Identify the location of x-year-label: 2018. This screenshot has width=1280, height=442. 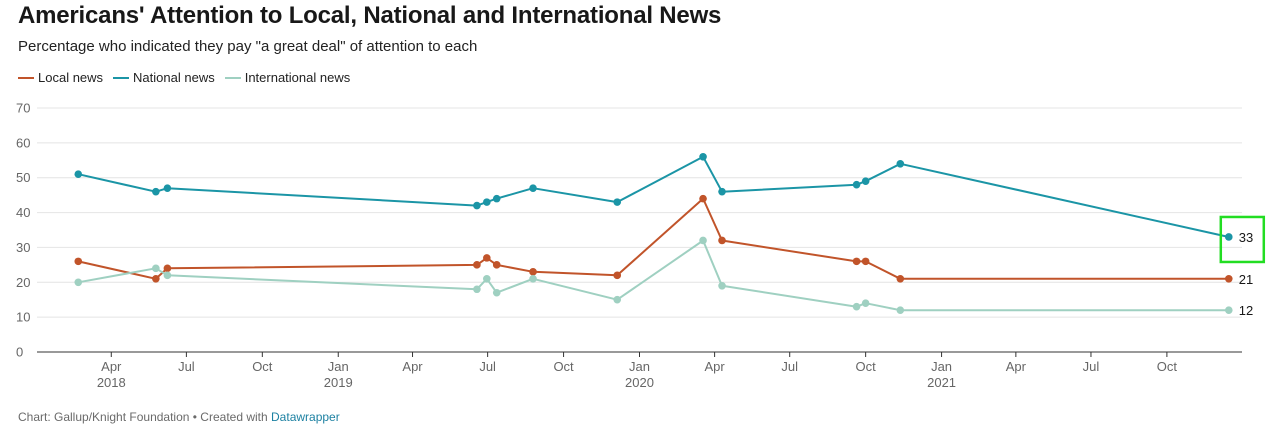
(111, 382).